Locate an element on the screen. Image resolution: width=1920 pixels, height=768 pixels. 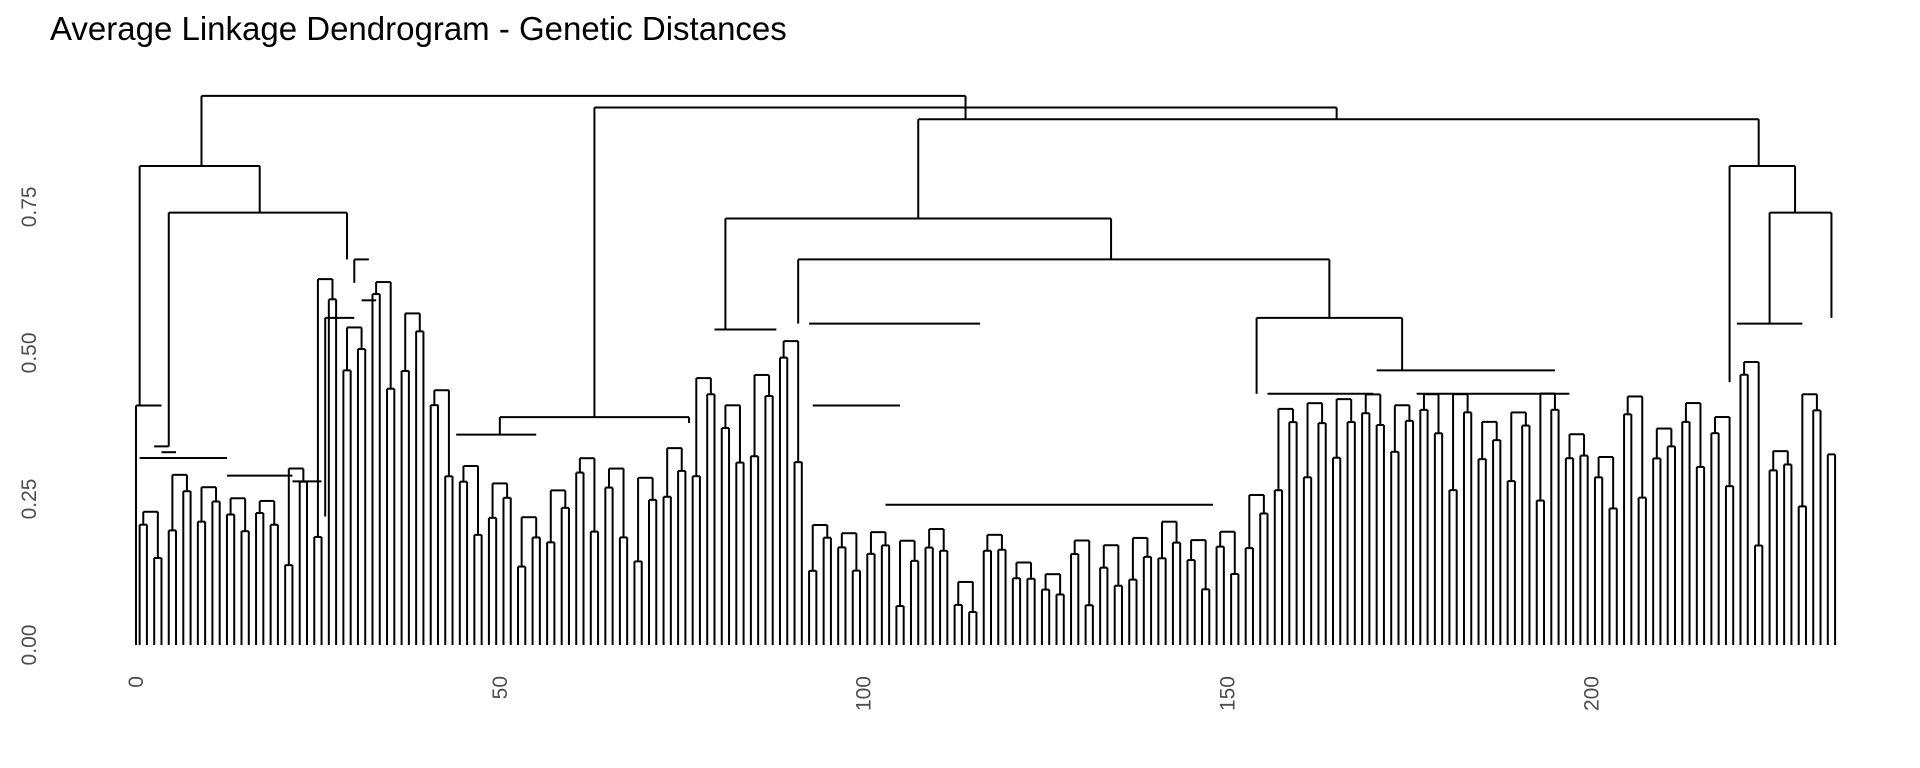
y-tick-label: 0.50 is located at coordinates (29, 352).